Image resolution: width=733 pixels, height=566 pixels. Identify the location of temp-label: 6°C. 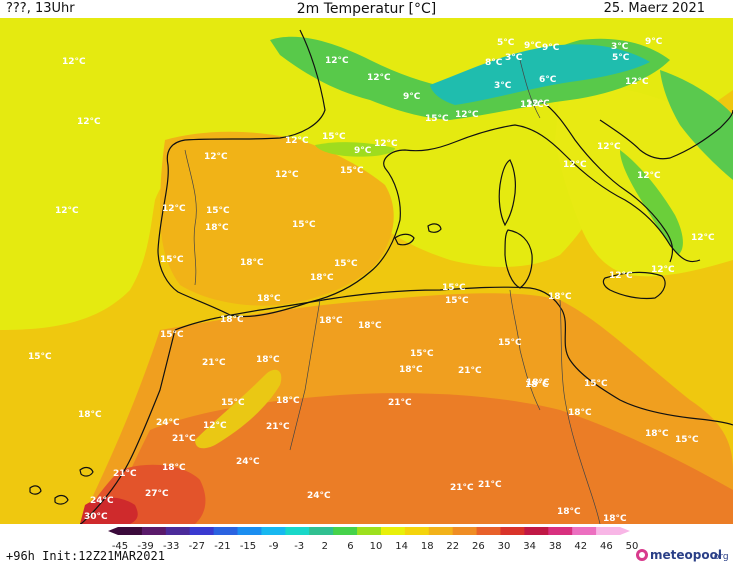
(548, 80).